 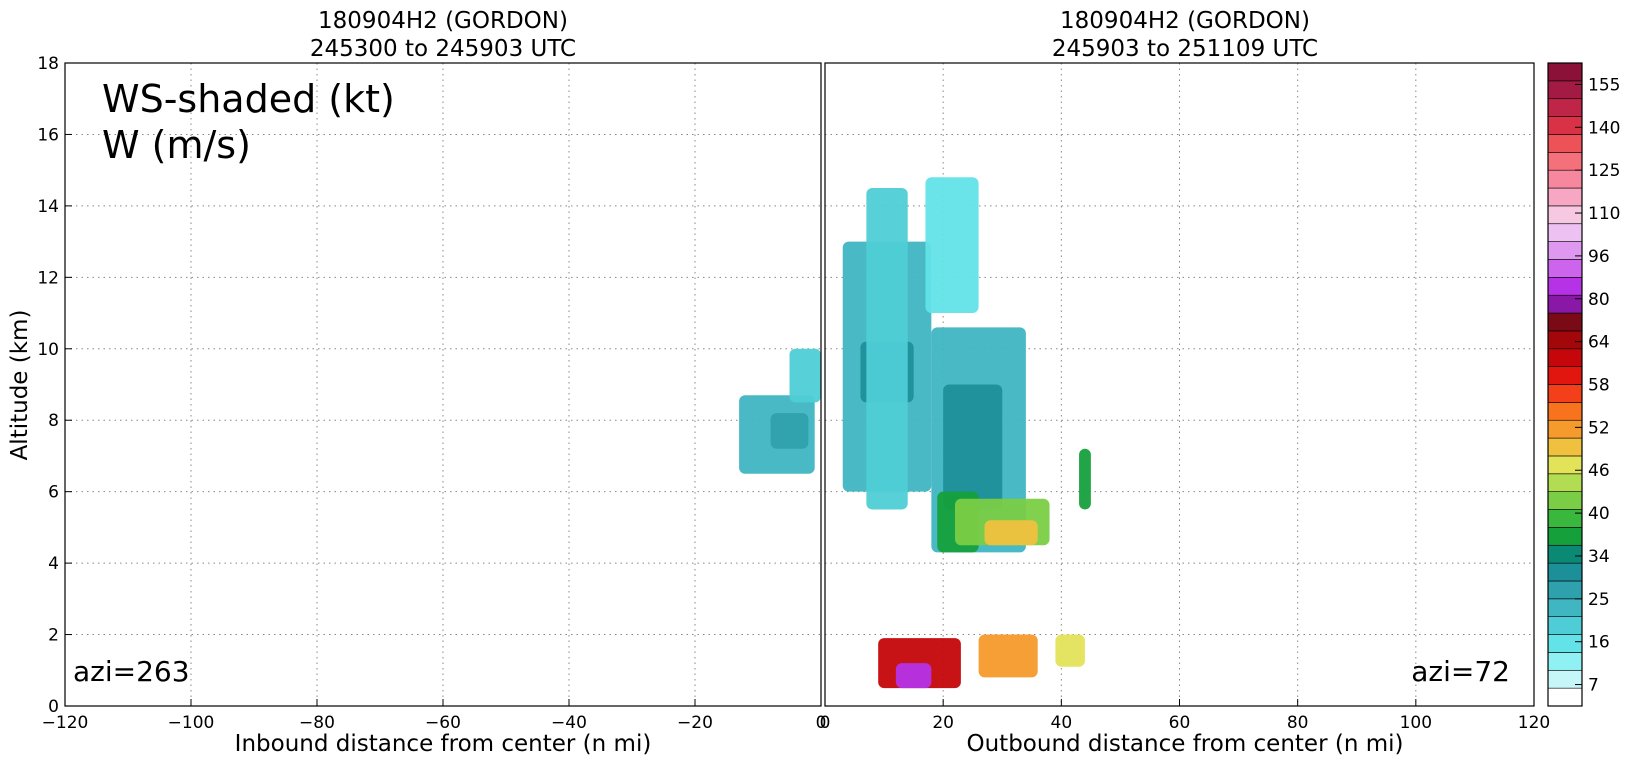 What do you see at coordinates (1599, 514) in the screenshot?
I see `colorbar-tick-label: 40` at bounding box center [1599, 514].